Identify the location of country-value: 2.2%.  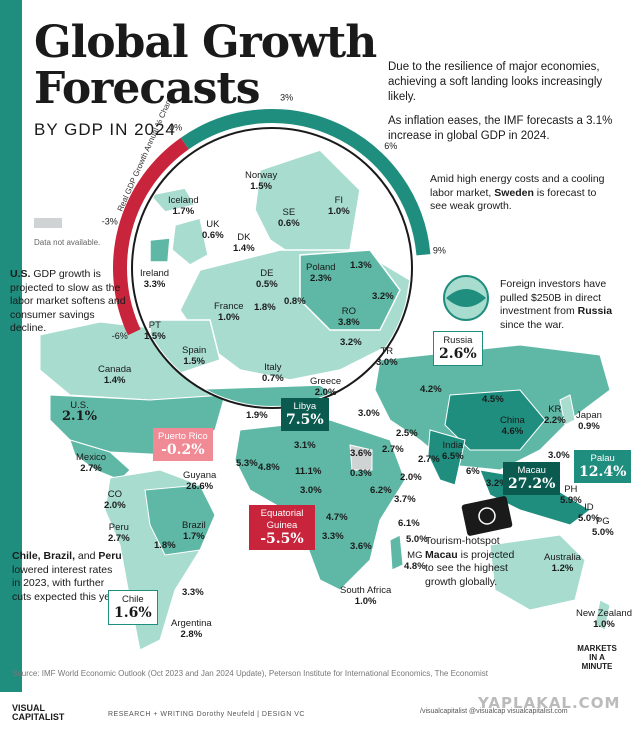
(555, 420).